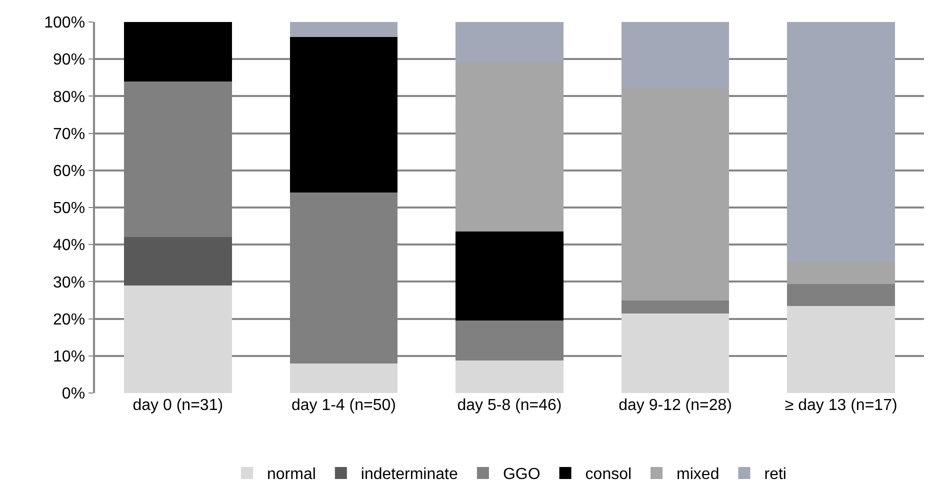 The image size is (929, 495). I want to click on y-tick-label: 30%, so click(69, 283).